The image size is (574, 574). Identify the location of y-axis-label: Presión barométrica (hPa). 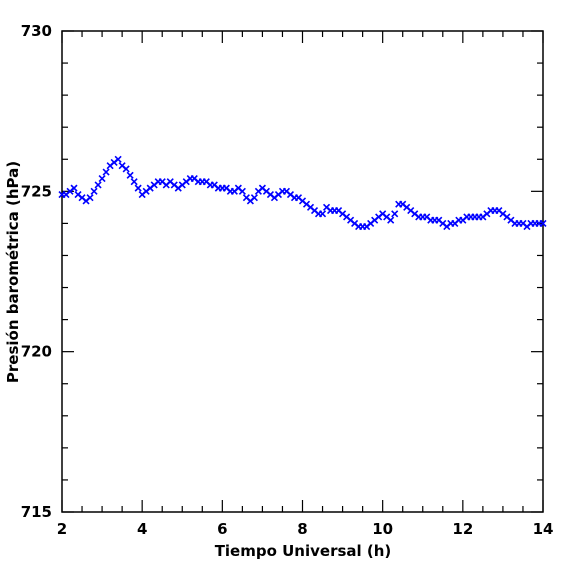
(13, 272).